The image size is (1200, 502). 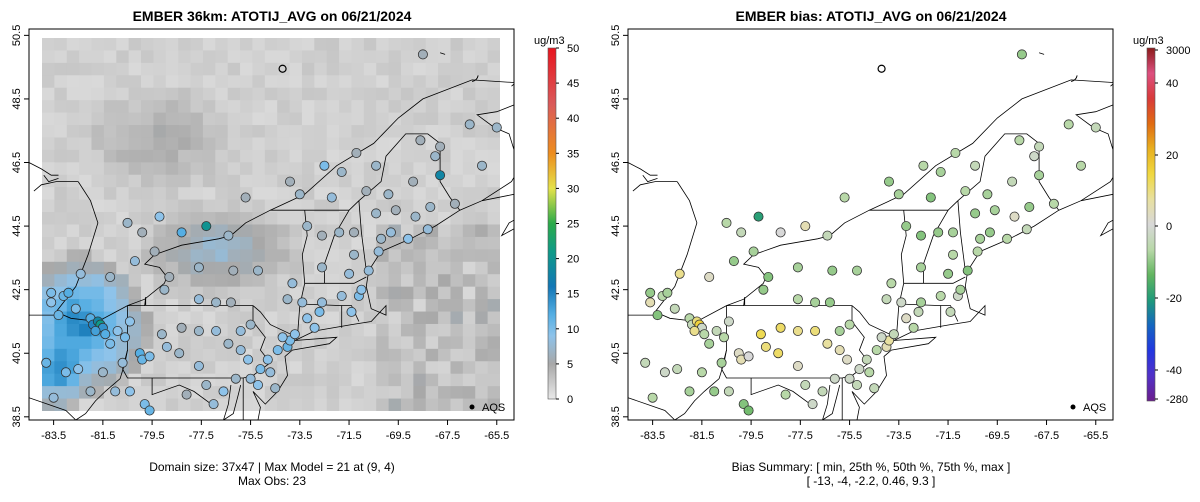 What do you see at coordinates (573, 119) in the screenshot?
I see `colorbar-tick-label: 40` at bounding box center [573, 119].